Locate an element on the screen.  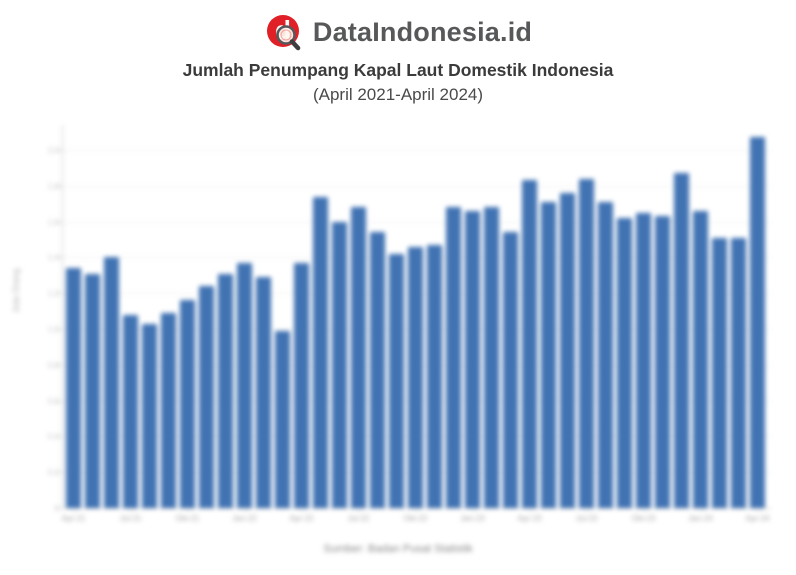
x-tick-label: Okt-22 is located at coordinates (415, 518).